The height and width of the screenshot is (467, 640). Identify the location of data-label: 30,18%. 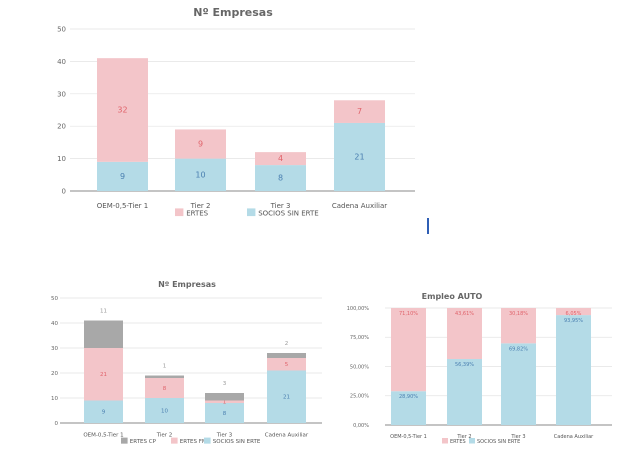
(518, 314).